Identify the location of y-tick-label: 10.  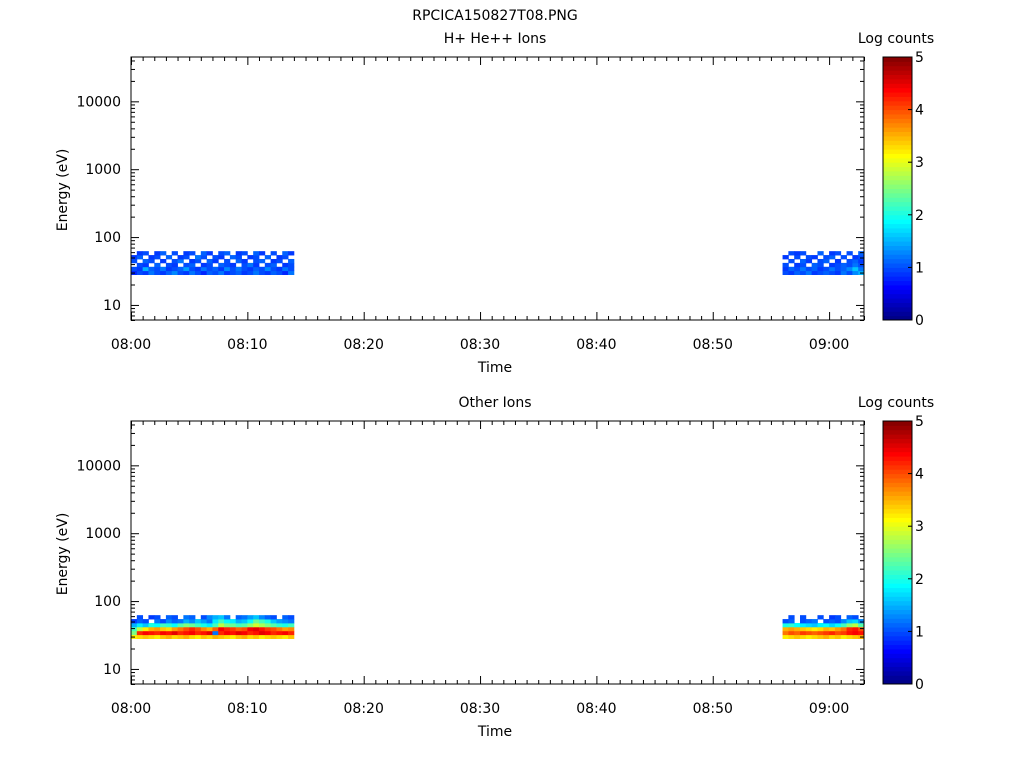
(112, 670).